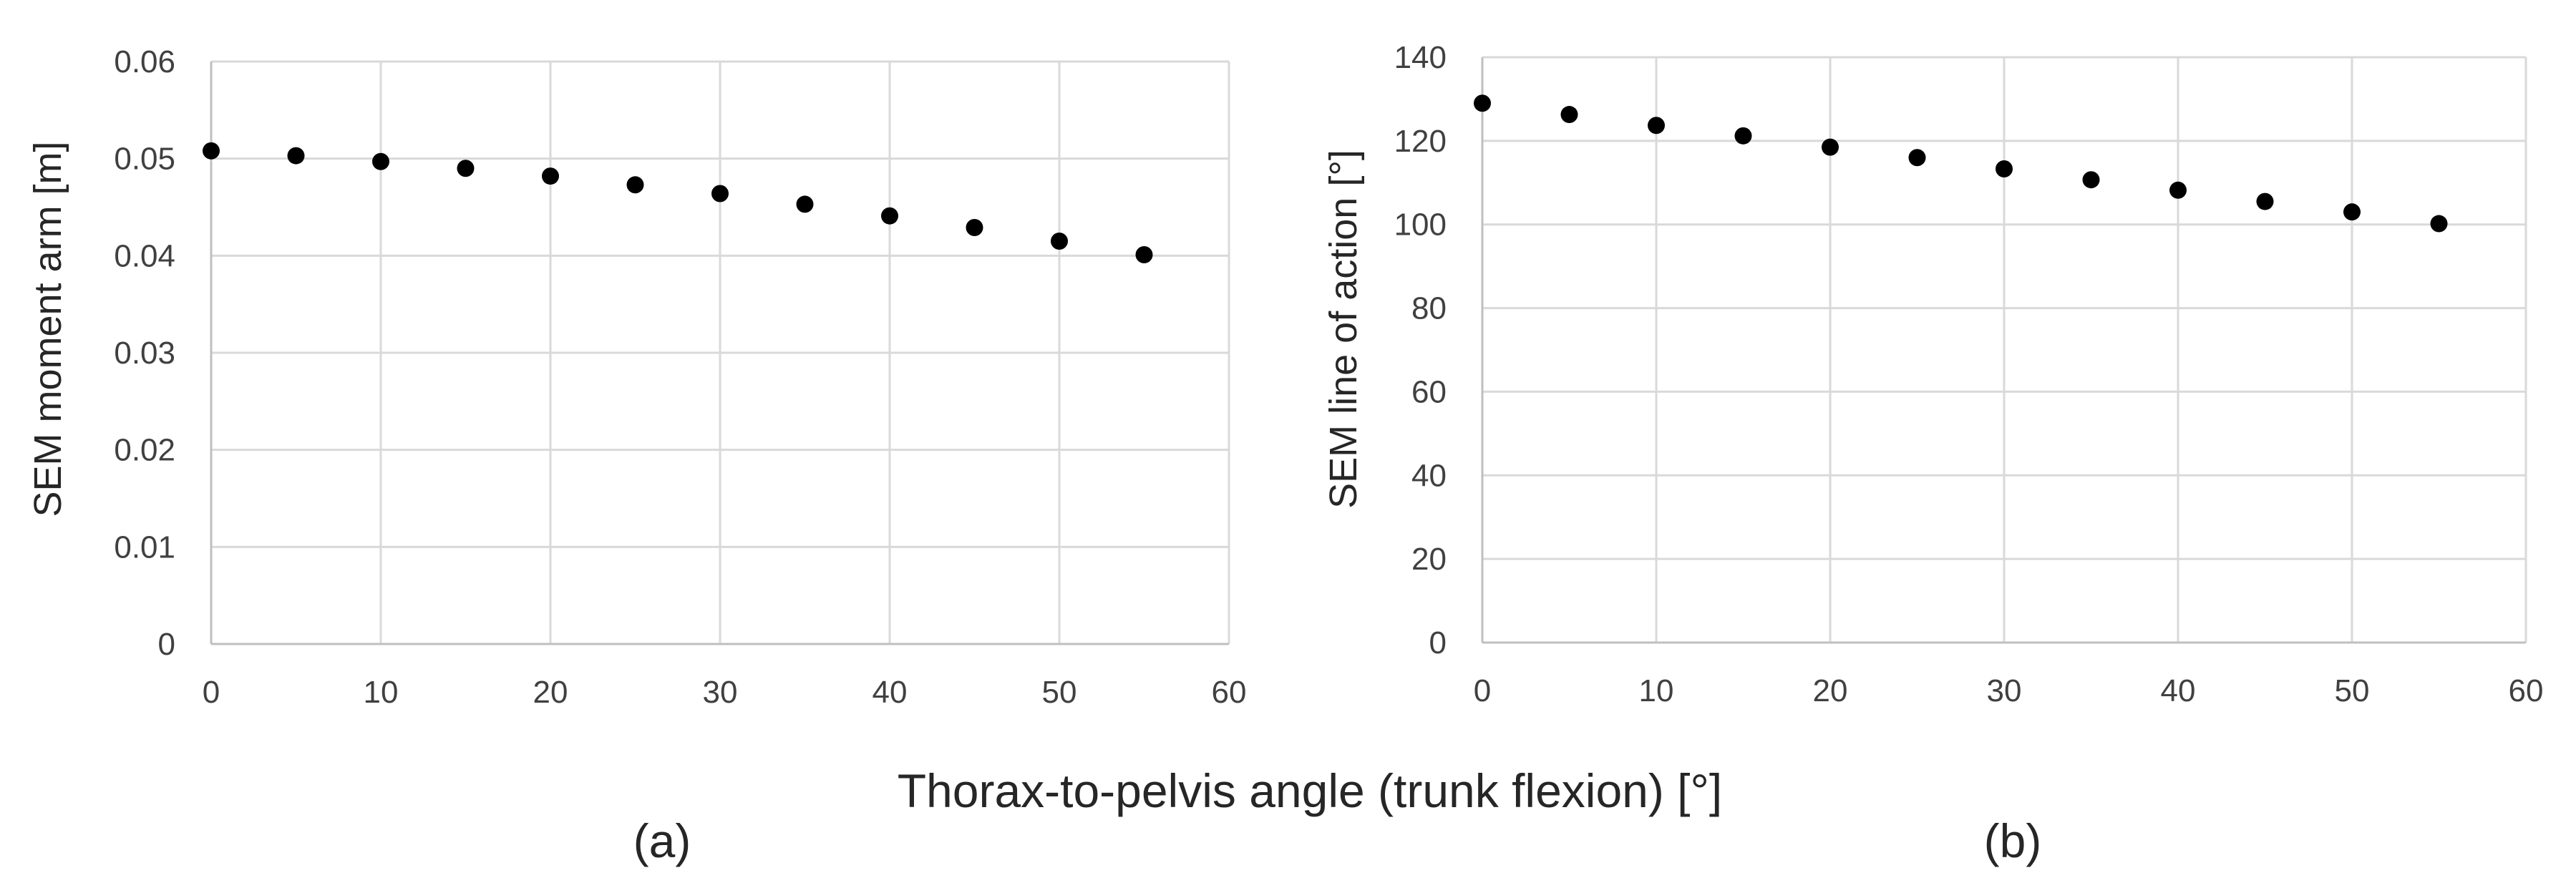 The height and width of the screenshot is (888, 2576). I want to click on chart-a-xtick-label: 10, so click(381, 692).